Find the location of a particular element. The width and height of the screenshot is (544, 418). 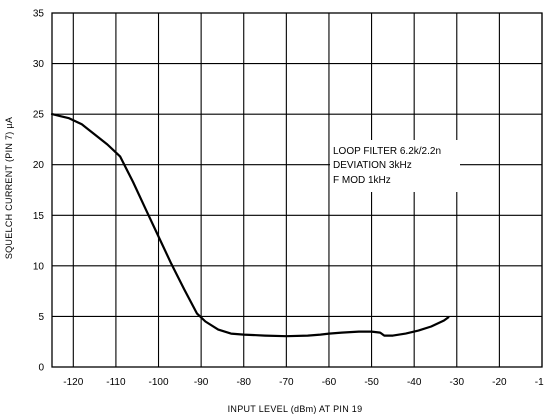

y-tick-label: 25 is located at coordinates (39, 115).